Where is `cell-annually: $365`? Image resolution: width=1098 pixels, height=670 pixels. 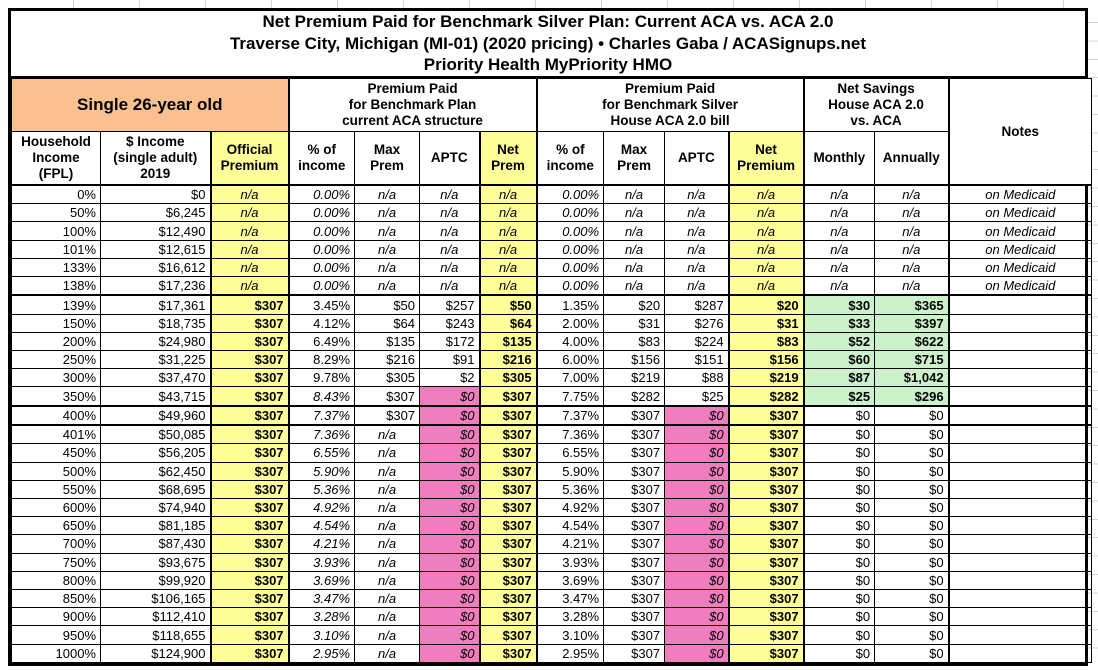
cell-annually: $365 is located at coordinates (912, 304).